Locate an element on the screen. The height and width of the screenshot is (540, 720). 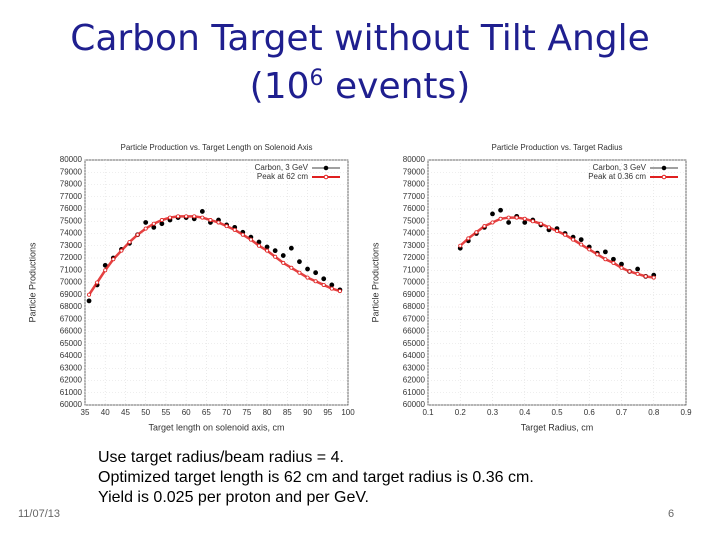
x-tick-label: 0.6 is located at coordinates (590, 412).